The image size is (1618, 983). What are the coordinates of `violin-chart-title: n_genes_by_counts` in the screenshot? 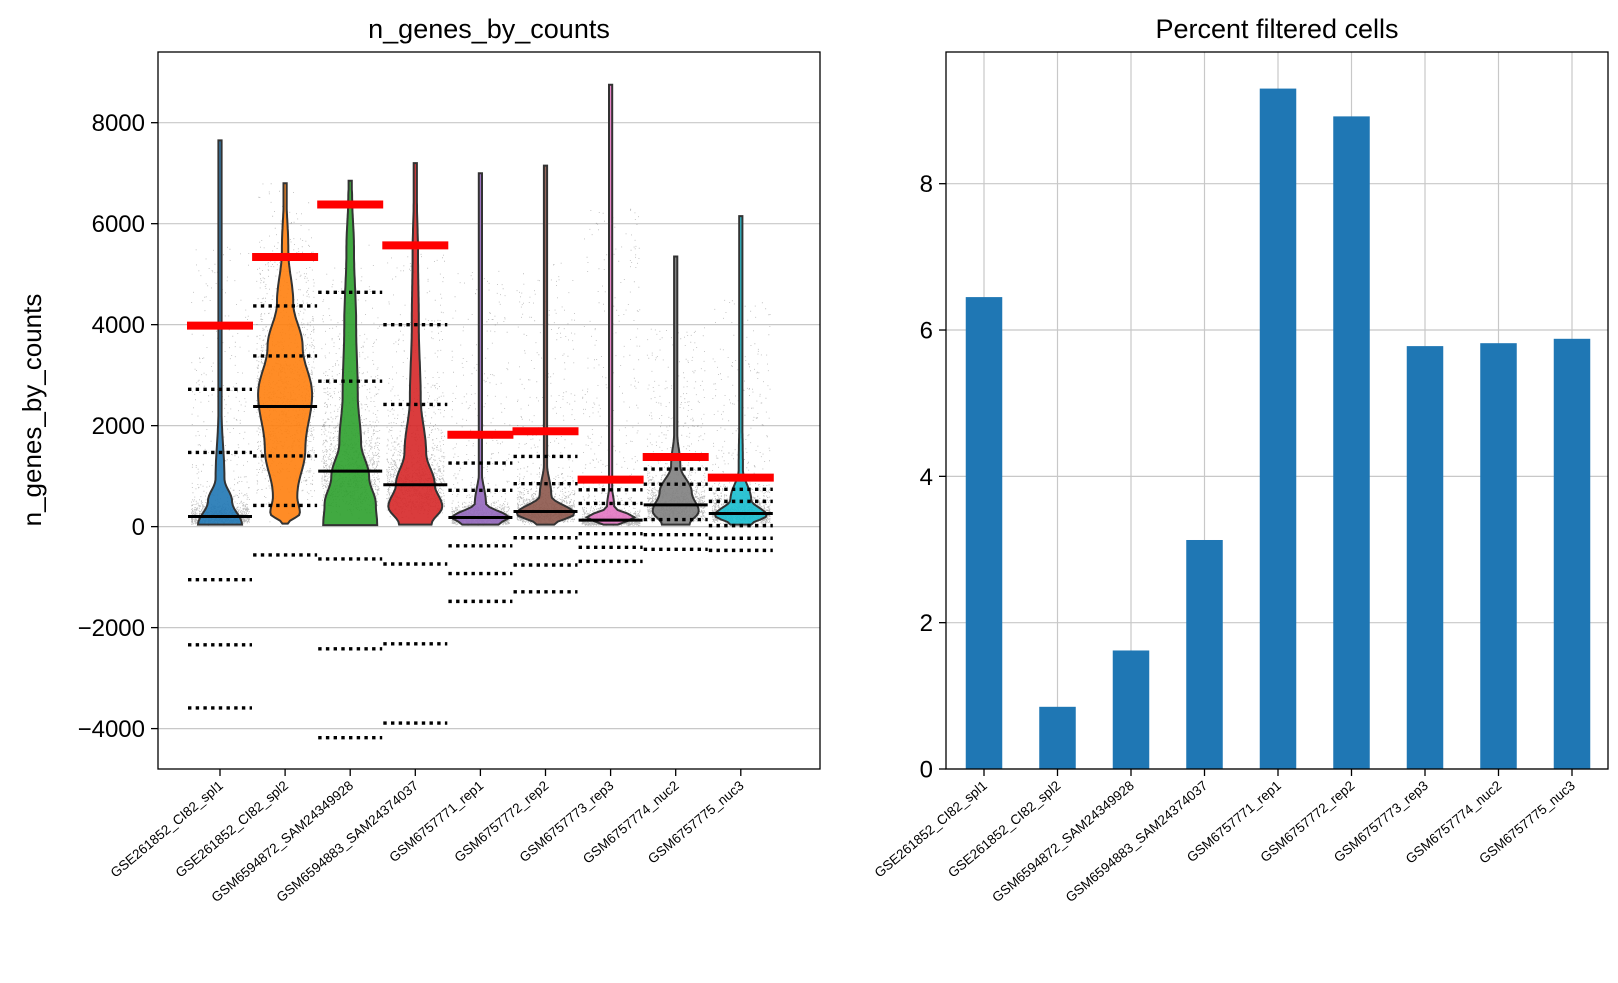 It's located at (489, 29).